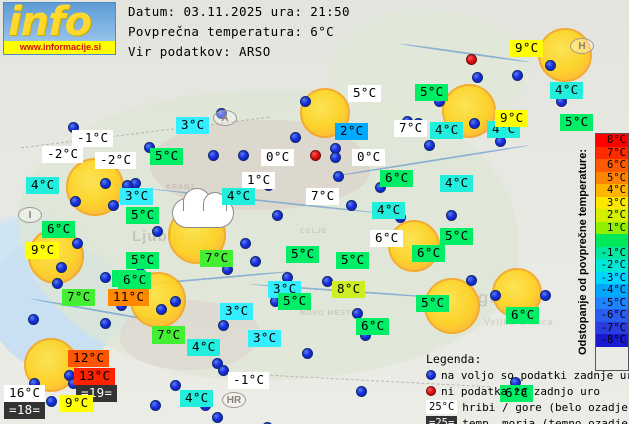 The height and width of the screenshot is (424, 629). What do you see at coordinates (225, 118) in the screenshot?
I see `country-code-a: A` at bounding box center [225, 118].